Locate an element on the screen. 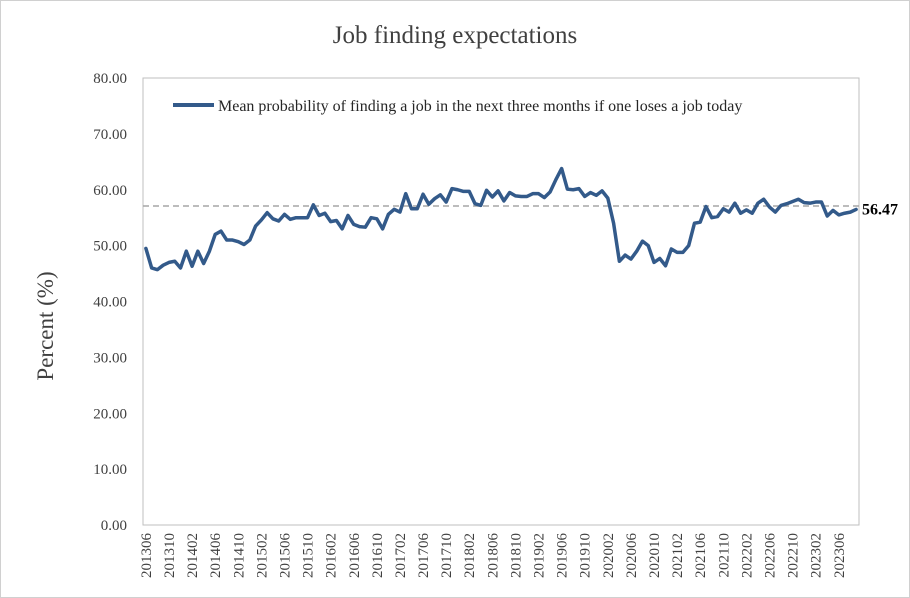 This screenshot has height=598, width=910. x-tick-label: 202206 is located at coordinates (771, 556).